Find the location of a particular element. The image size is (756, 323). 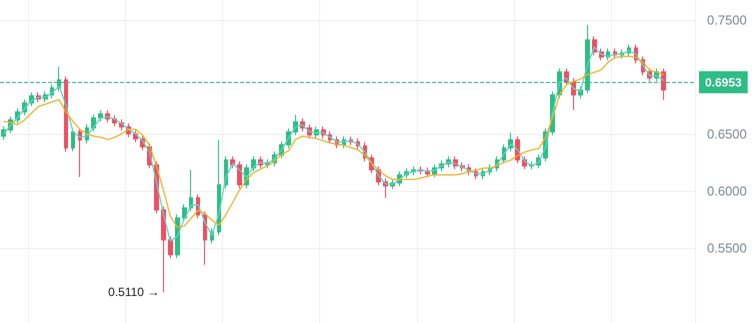

annotation: 0.5110 → is located at coordinates (134, 292).